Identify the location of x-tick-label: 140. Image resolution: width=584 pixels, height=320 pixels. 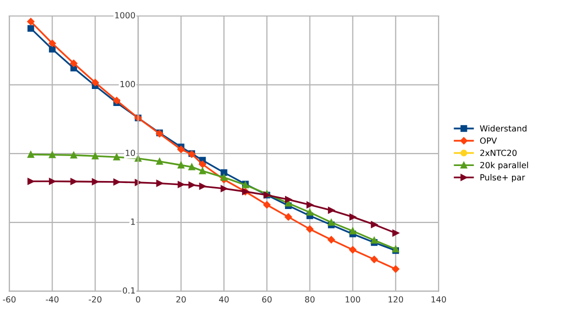
(439, 299).